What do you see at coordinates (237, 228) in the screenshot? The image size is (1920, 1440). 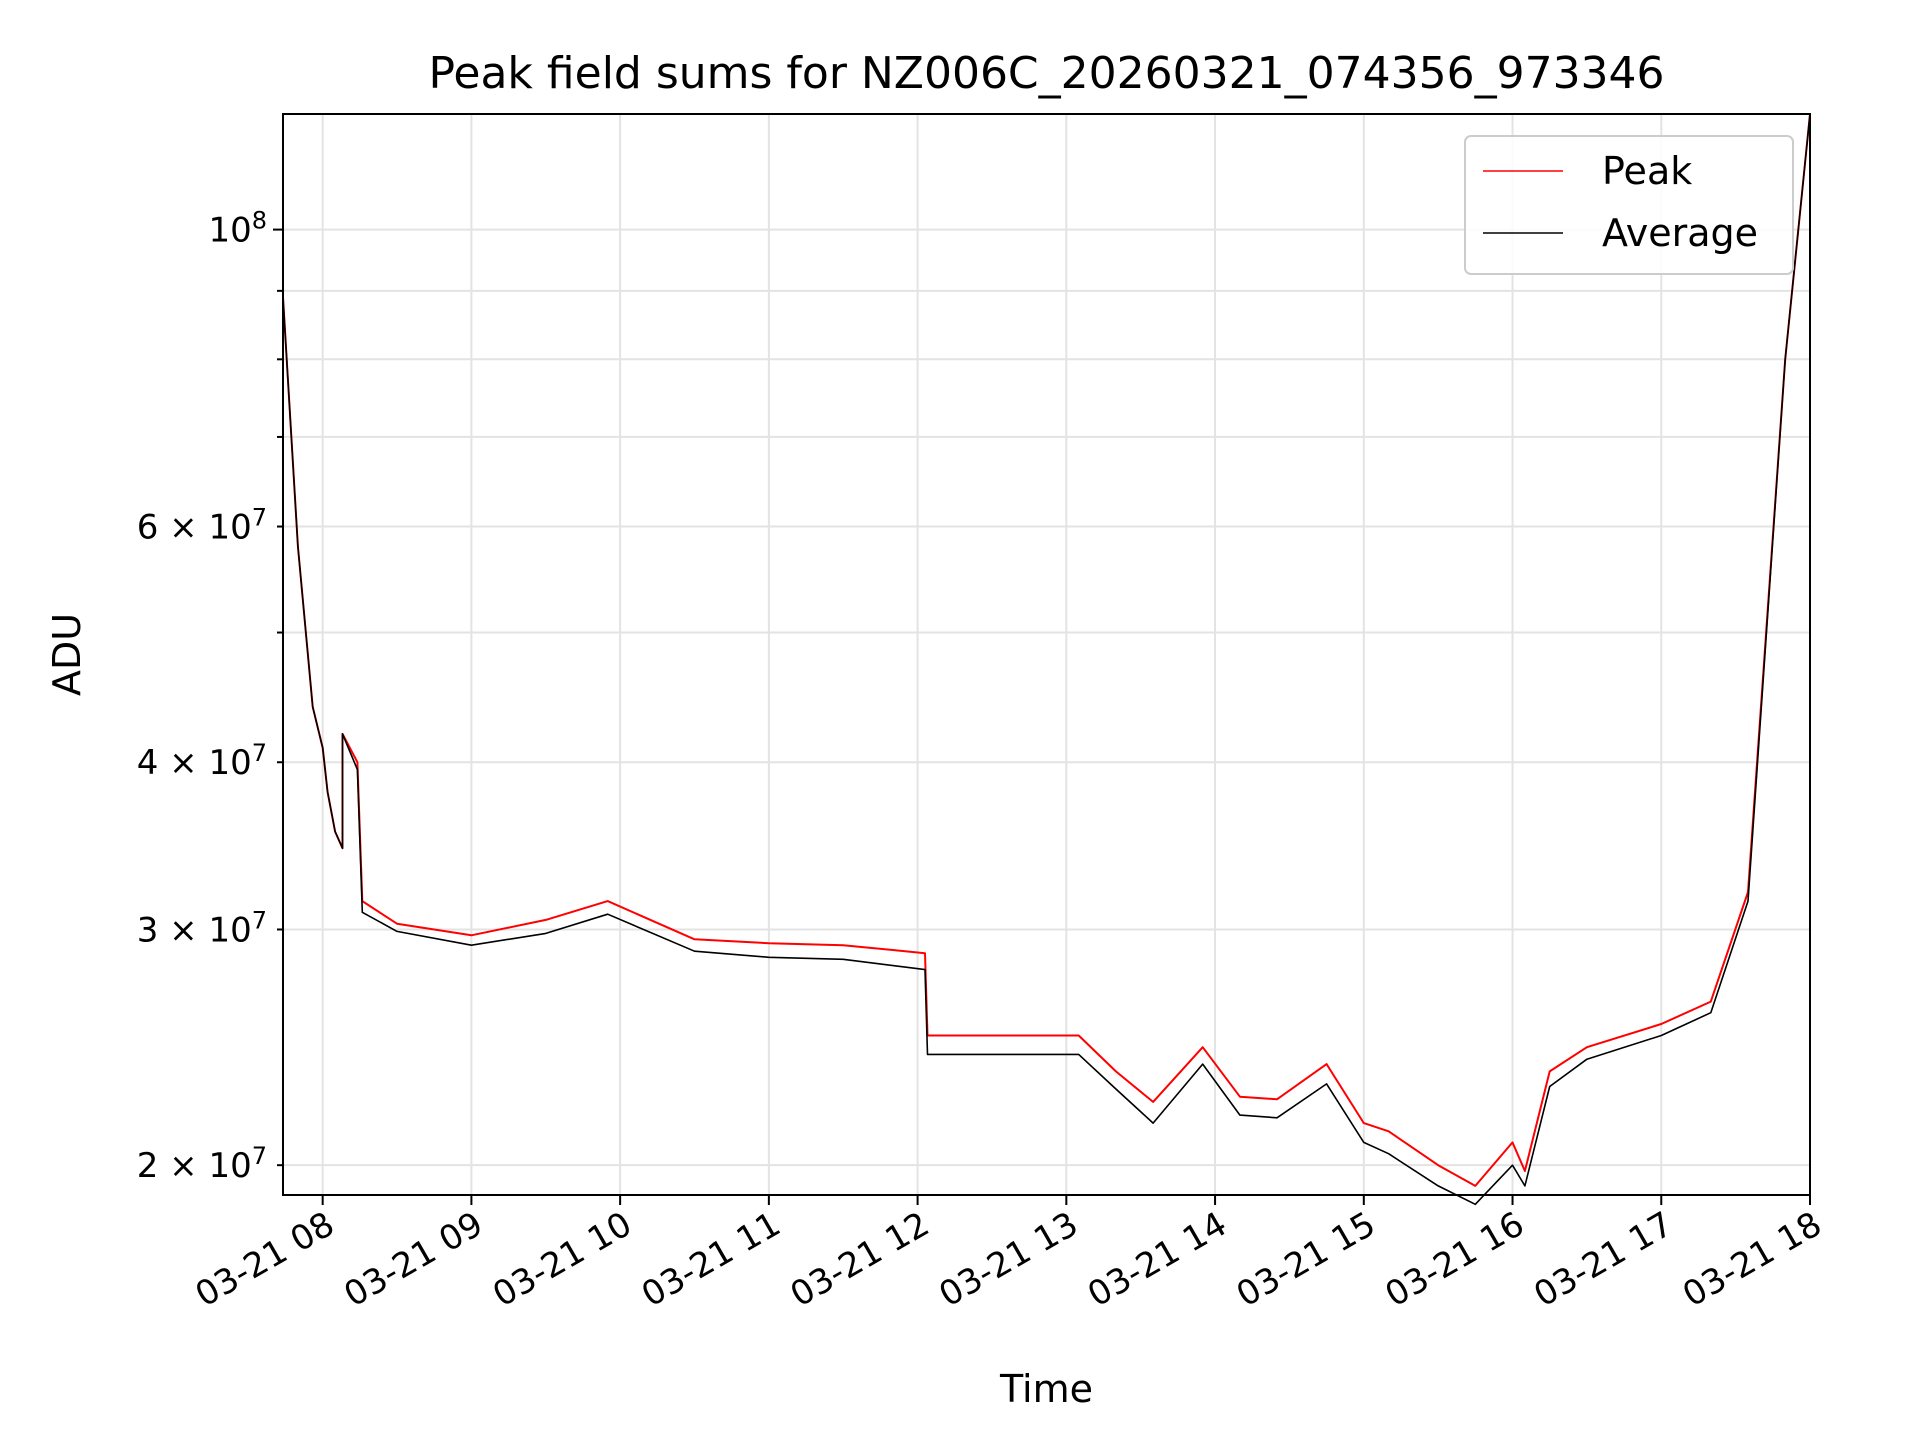 I see `y-tick-label: 108` at bounding box center [237, 228].